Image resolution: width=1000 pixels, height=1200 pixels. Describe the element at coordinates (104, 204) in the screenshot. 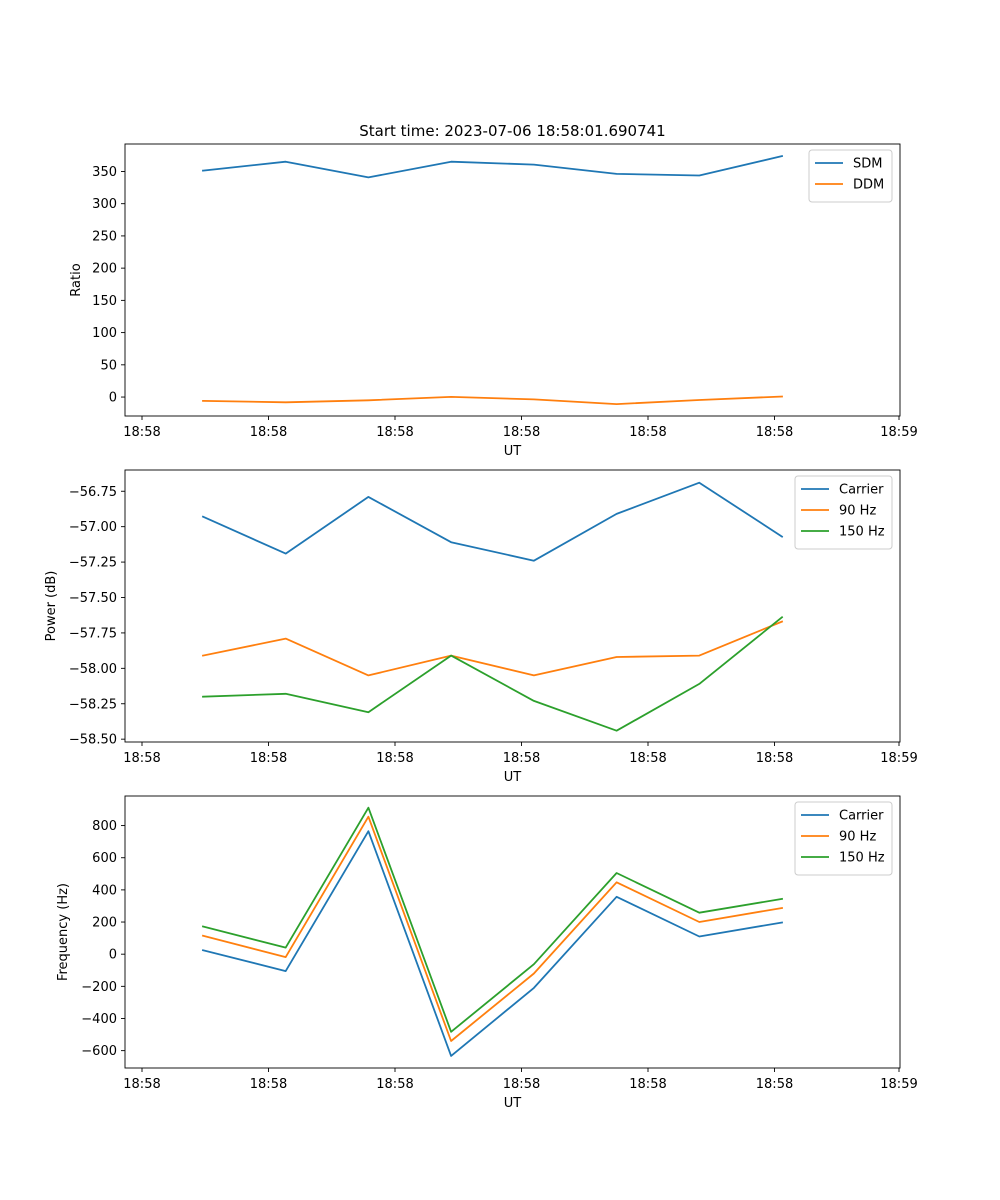

I see `y-tick-label: 300` at that location.